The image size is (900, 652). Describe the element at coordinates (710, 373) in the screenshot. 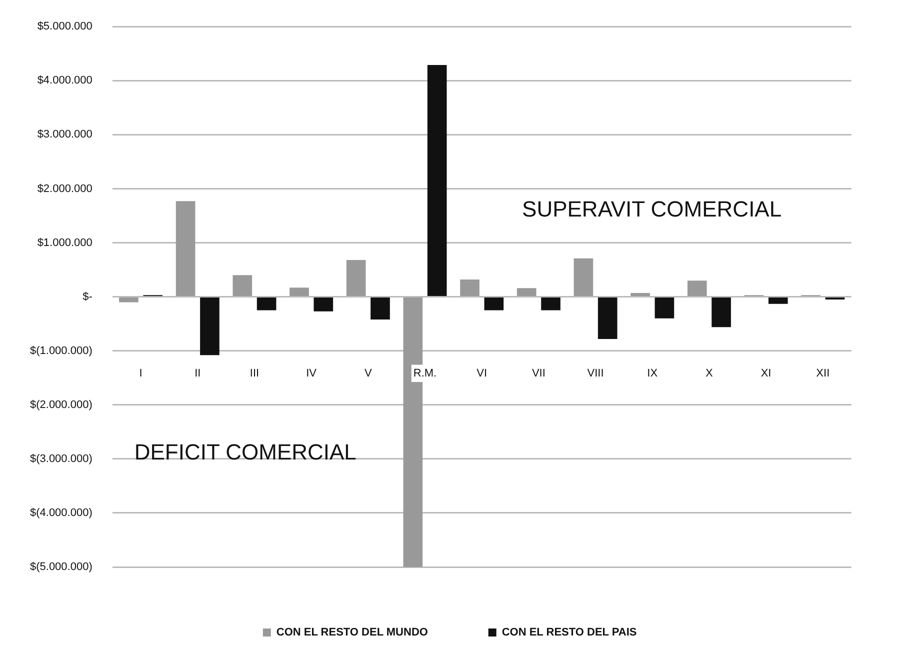

I see `x-tick-label: X` at that location.